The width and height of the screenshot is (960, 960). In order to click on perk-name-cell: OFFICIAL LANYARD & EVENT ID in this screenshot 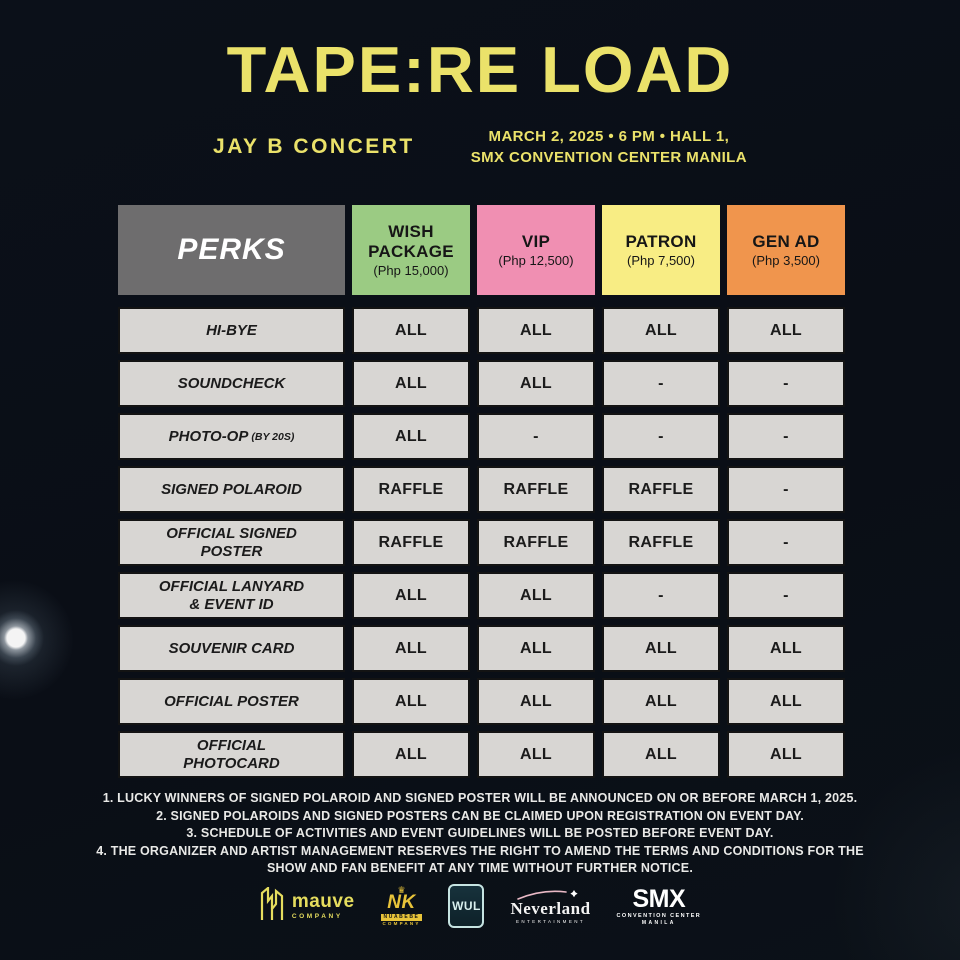, I will do `click(231, 595)`.